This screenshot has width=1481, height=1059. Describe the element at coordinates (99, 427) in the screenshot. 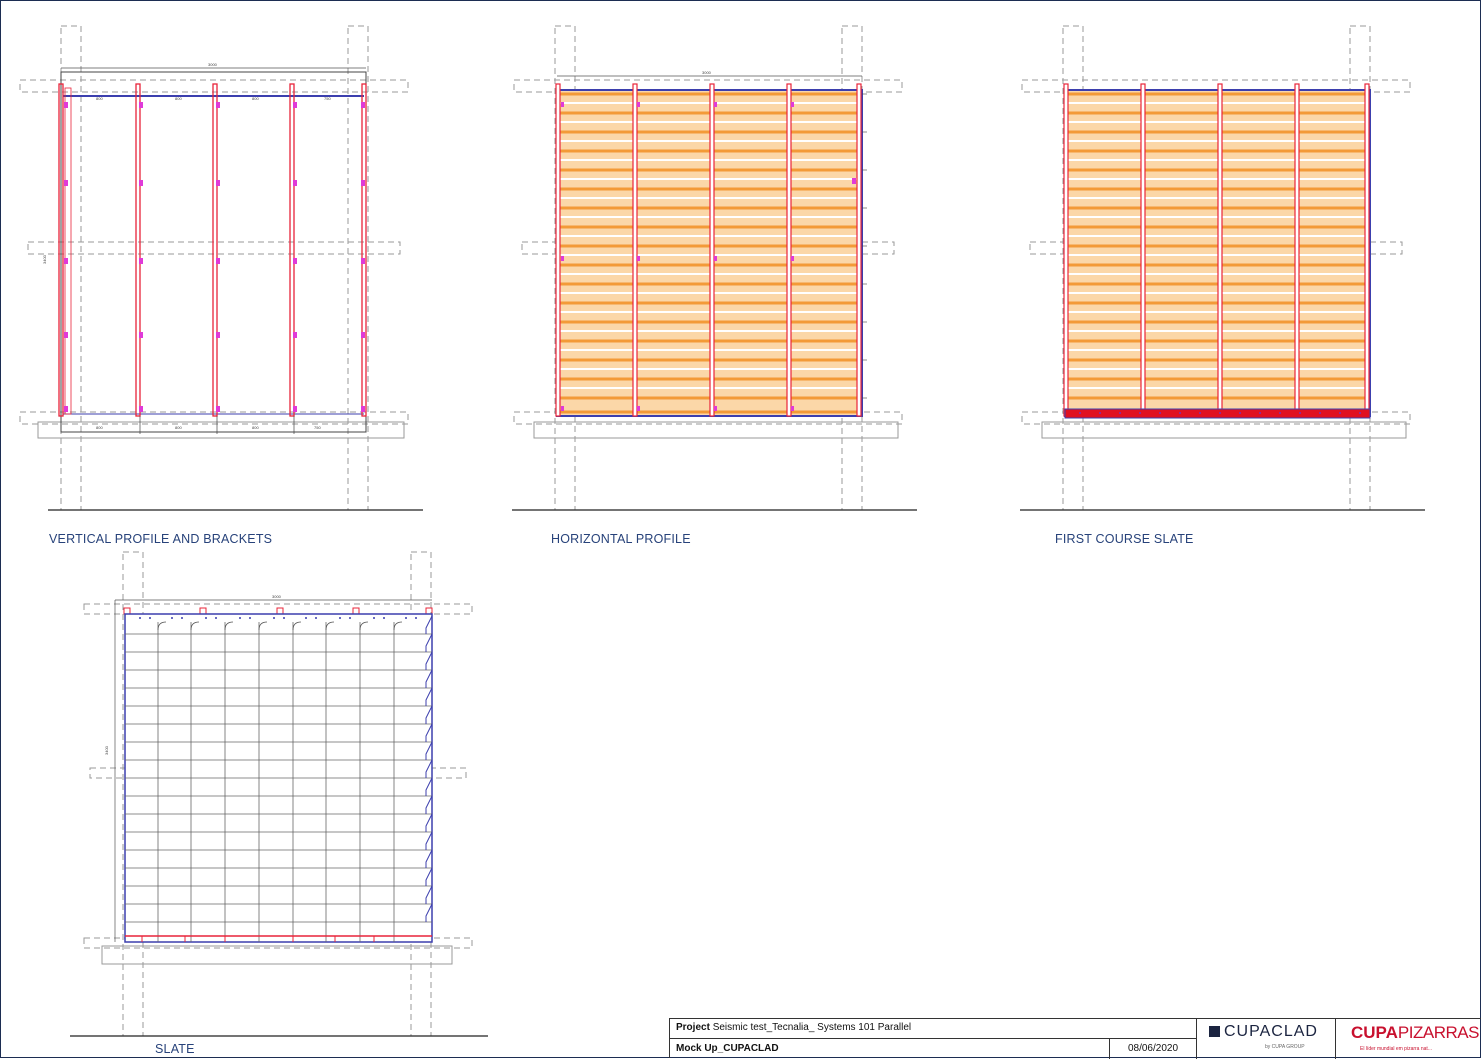

I see `spacing-bottom-1: 800` at that location.